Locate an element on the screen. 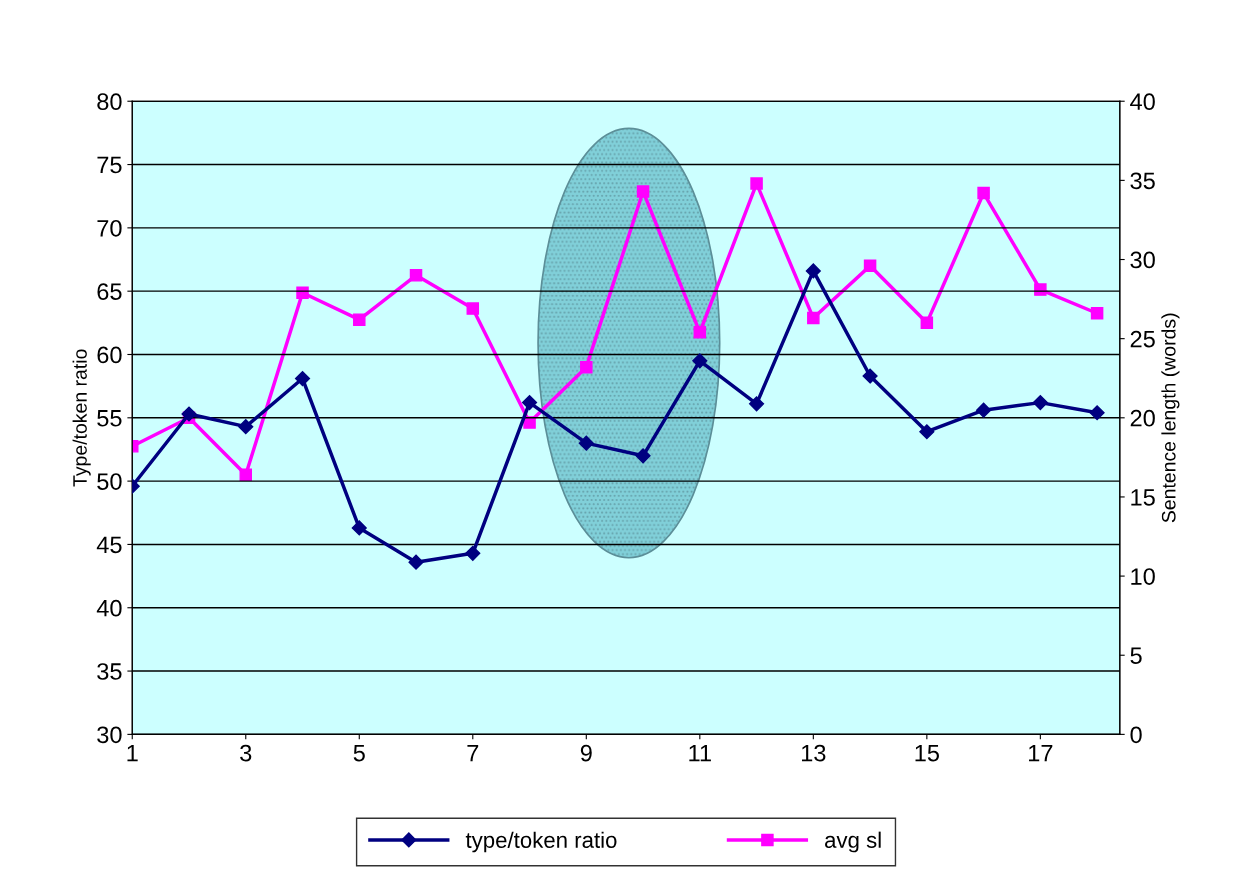 The width and height of the screenshot is (1236, 888). y-axis-title: Type/token ratio is located at coordinates (81, 418).